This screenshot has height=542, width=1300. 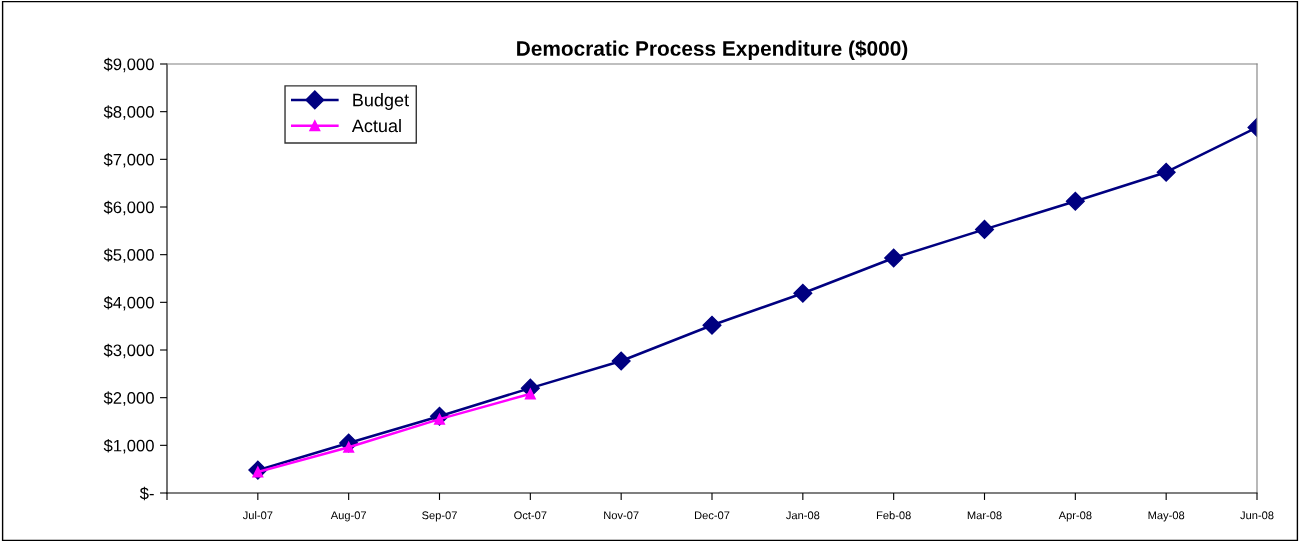 What do you see at coordinates (128, 255) in the screenshot?
I see `y-tick-label: $5,000` at bounding box center [128, 255].